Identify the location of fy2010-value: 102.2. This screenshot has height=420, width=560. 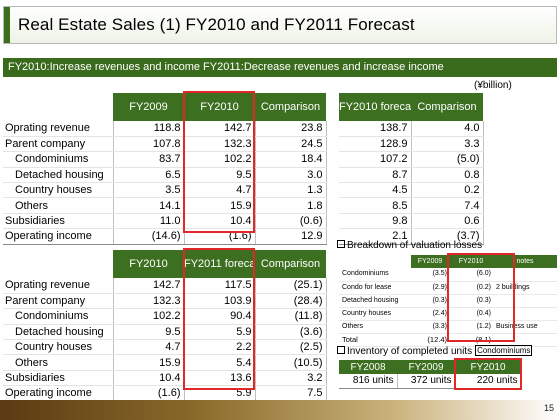
(220, 159).